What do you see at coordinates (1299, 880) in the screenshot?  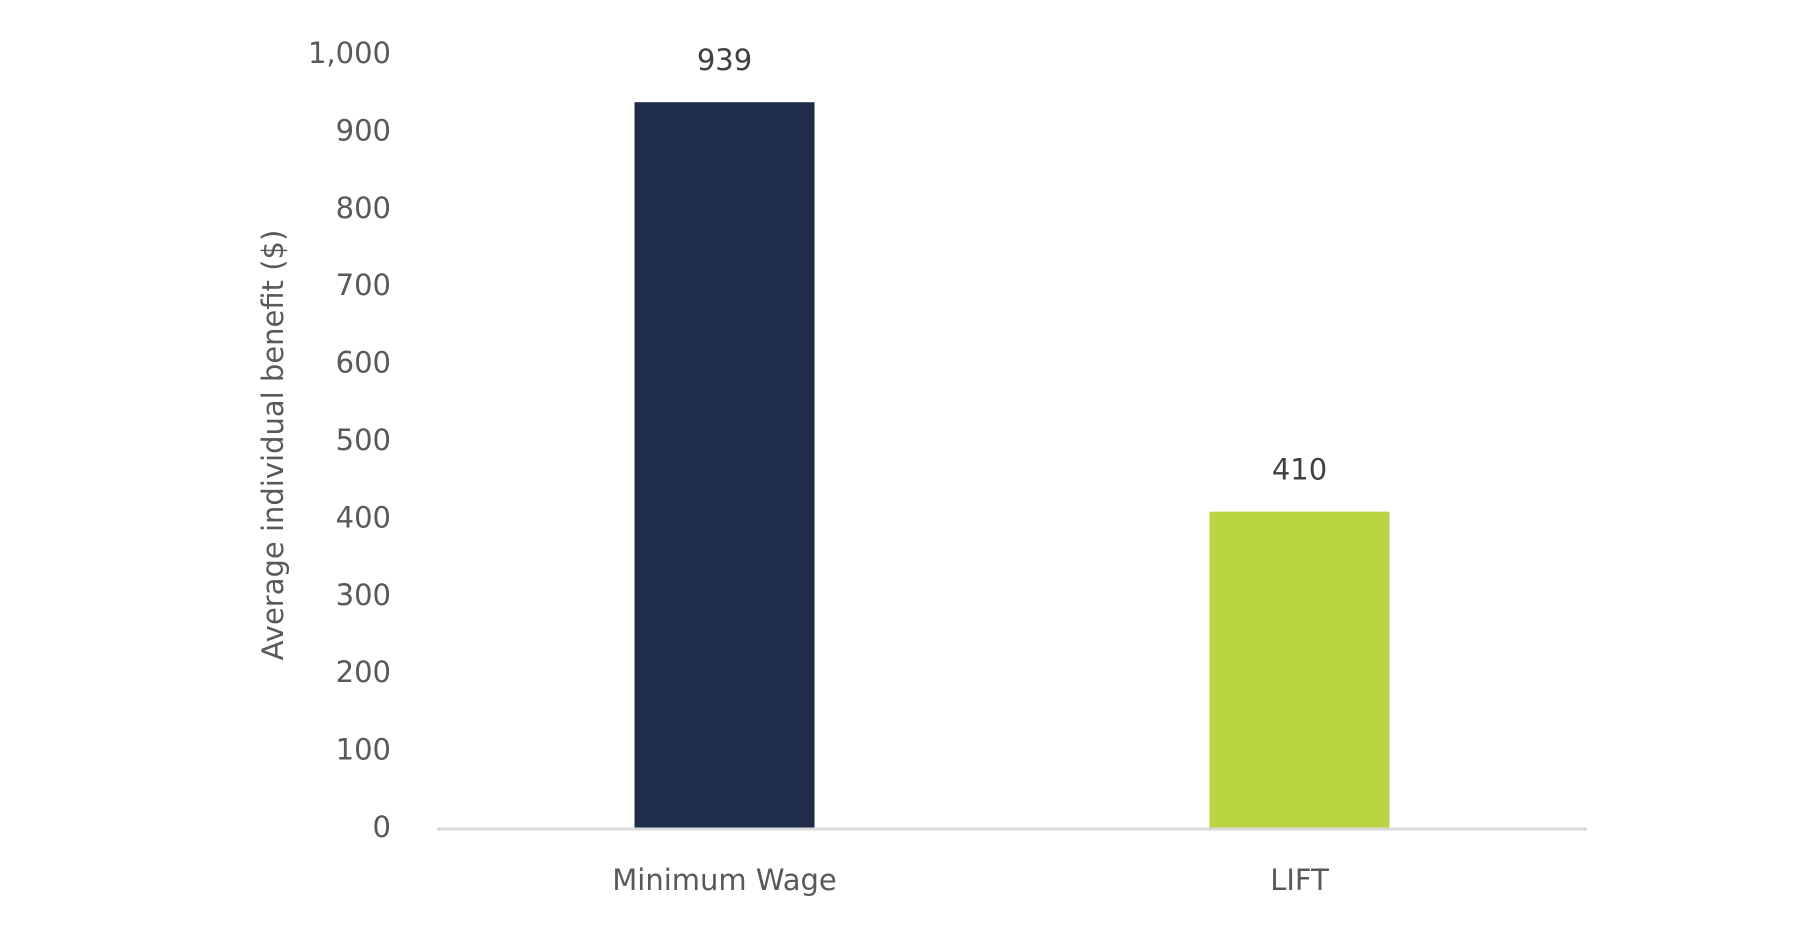 I see `x-tick-label: LIFT` at bounding box center [1299, 880].